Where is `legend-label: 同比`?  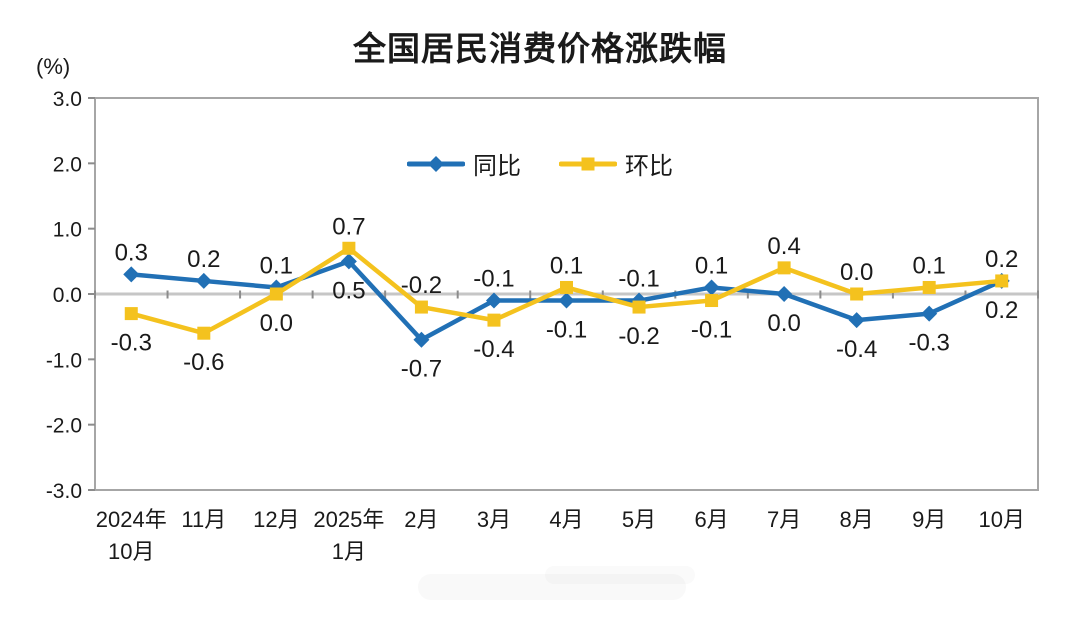 legend-label: 同比 is located at coordinates (497, 166).